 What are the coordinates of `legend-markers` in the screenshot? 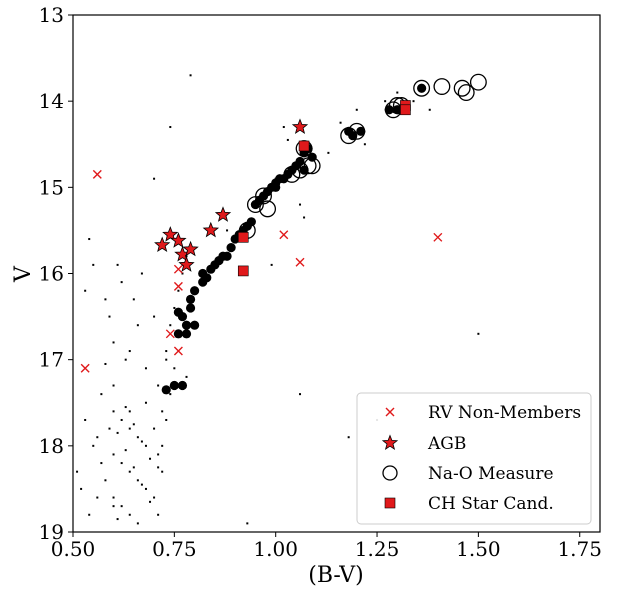 It's located at (390, 458).